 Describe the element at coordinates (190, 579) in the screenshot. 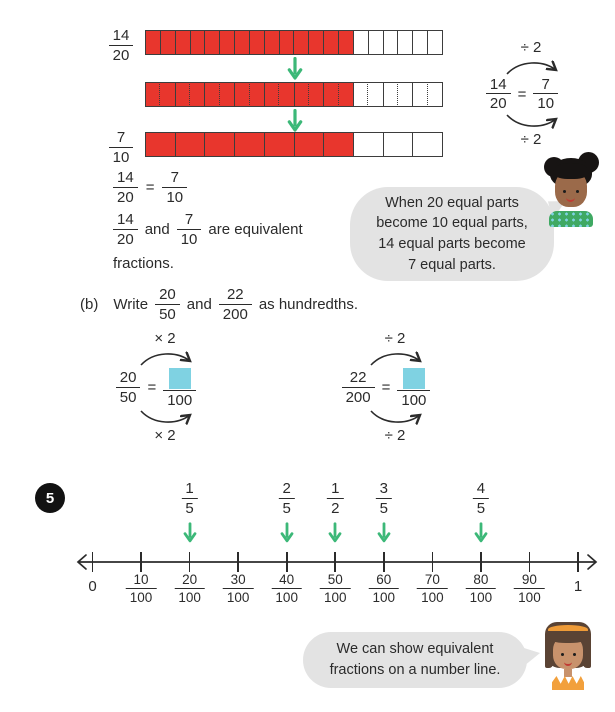

I see `numerator: 20` at that location.